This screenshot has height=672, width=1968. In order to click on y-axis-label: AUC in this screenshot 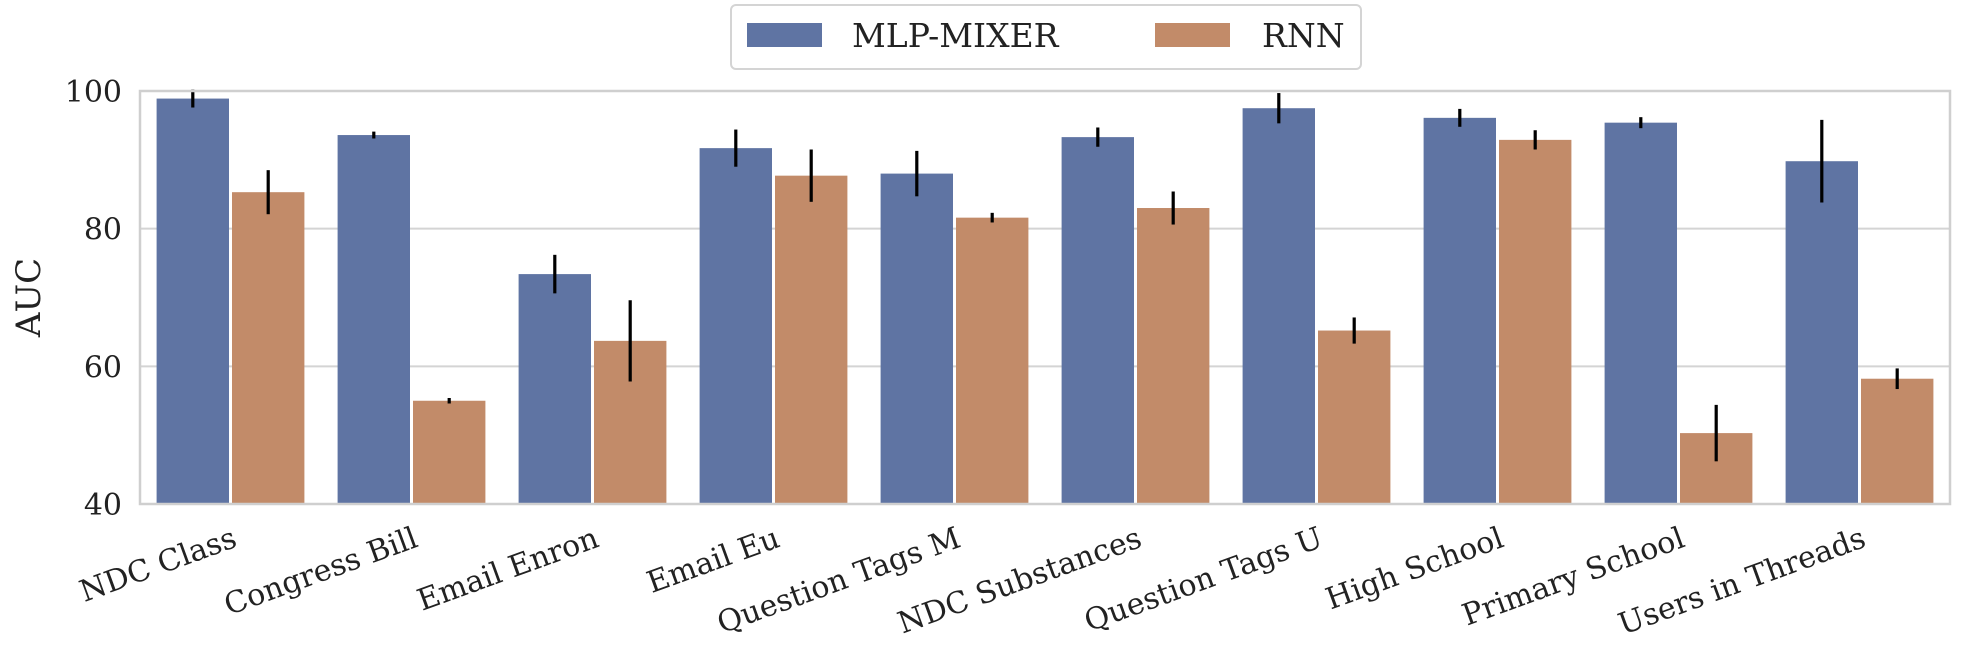, I will do `click(29, 298)`.